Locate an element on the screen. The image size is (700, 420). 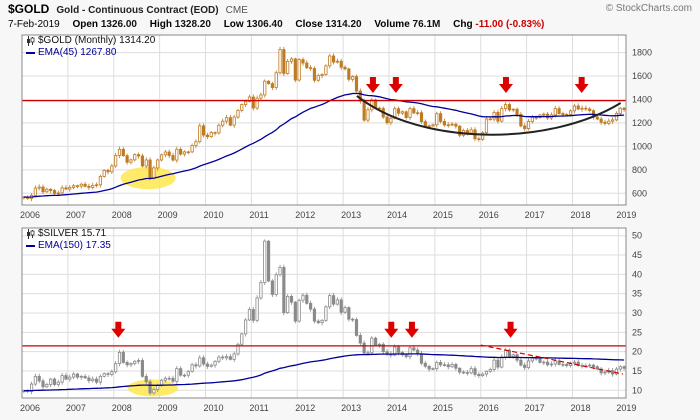
copyright: © StockCharts.com is located at coordinates (648, 8).